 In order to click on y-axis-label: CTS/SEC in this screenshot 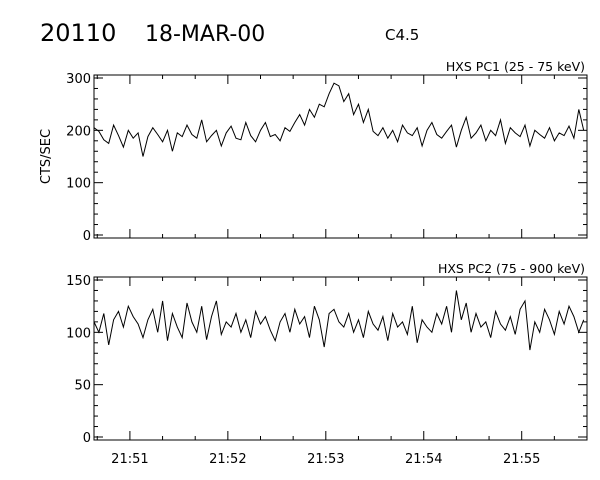, I will do `click(46, 156)`.